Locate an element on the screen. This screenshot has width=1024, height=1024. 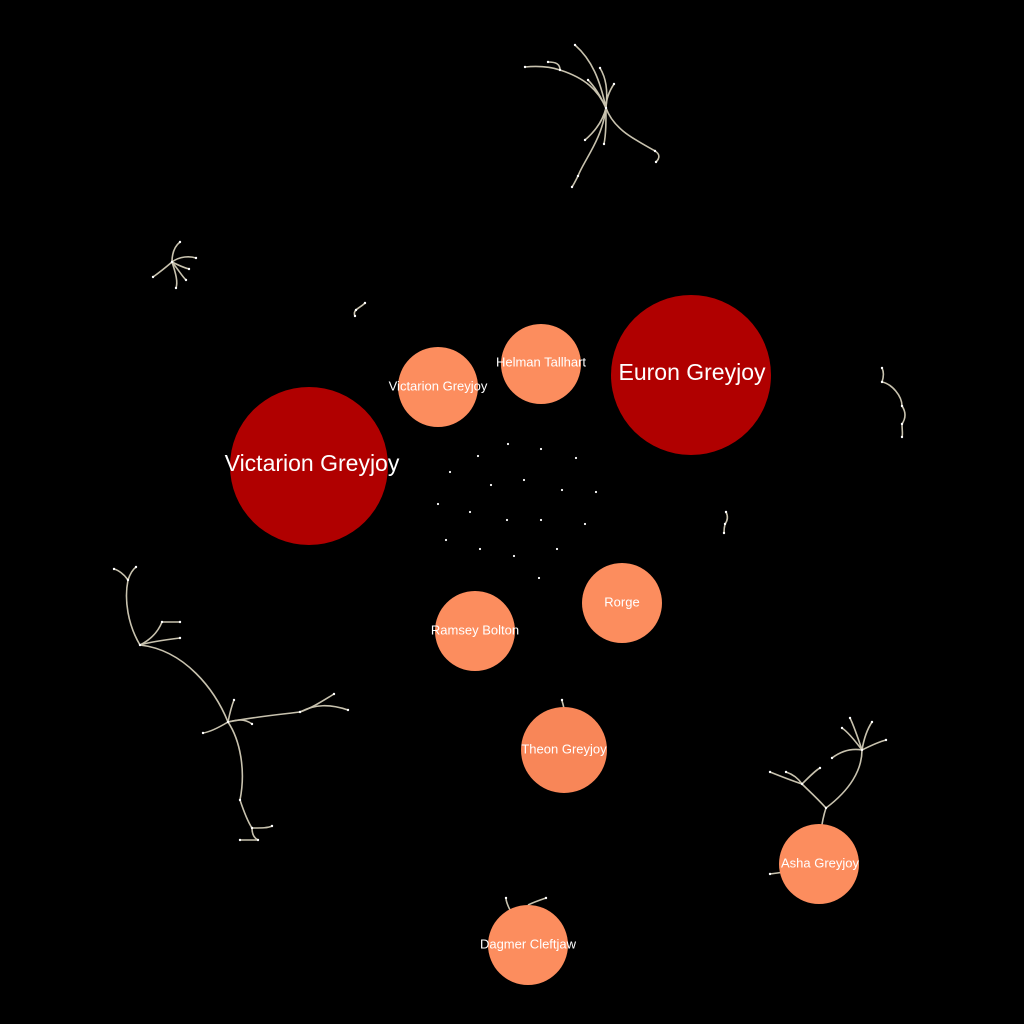
node-victarion-greyjoy-major: Victarion Greyjoy is located at coordinates (312, 466).